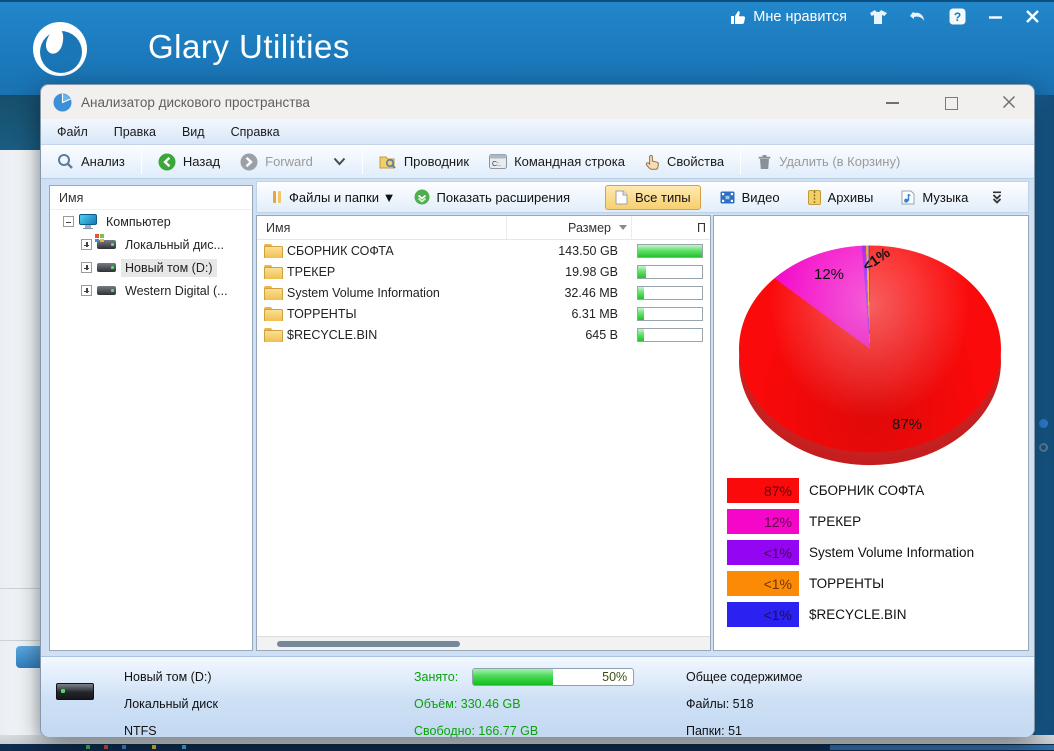 The height and width of the screenshot is (751, 1054). I want to click on used-percent: 50%, so click(615, 676).